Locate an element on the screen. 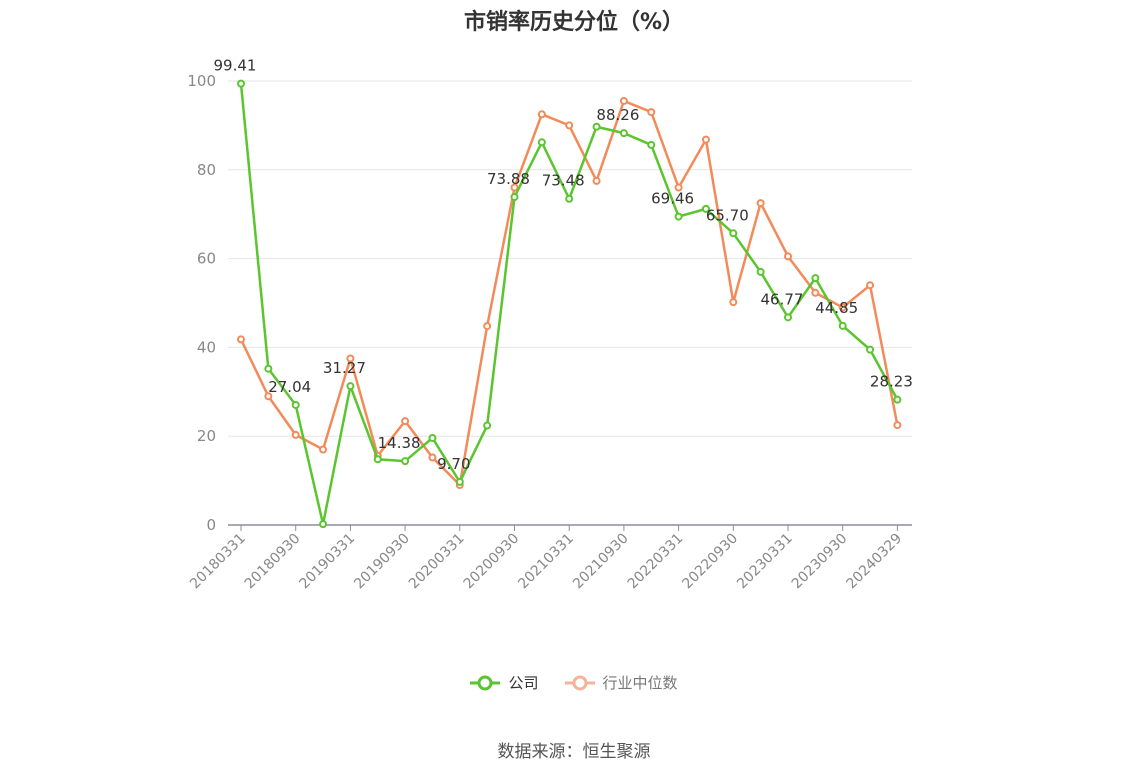 This screenshot has width=1148, height=776. data-label: 69.46 is located at coordinates (672, 199).